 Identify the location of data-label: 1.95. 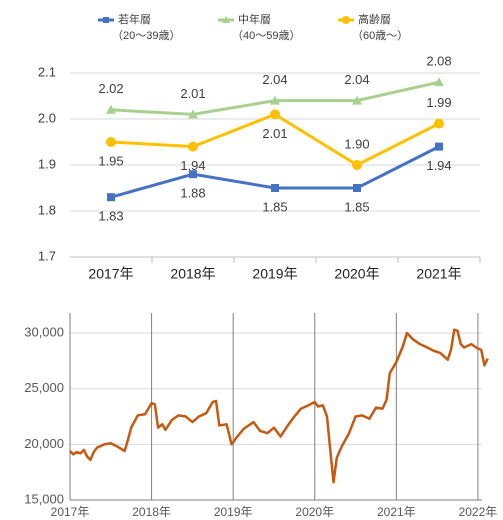
(110, 160).